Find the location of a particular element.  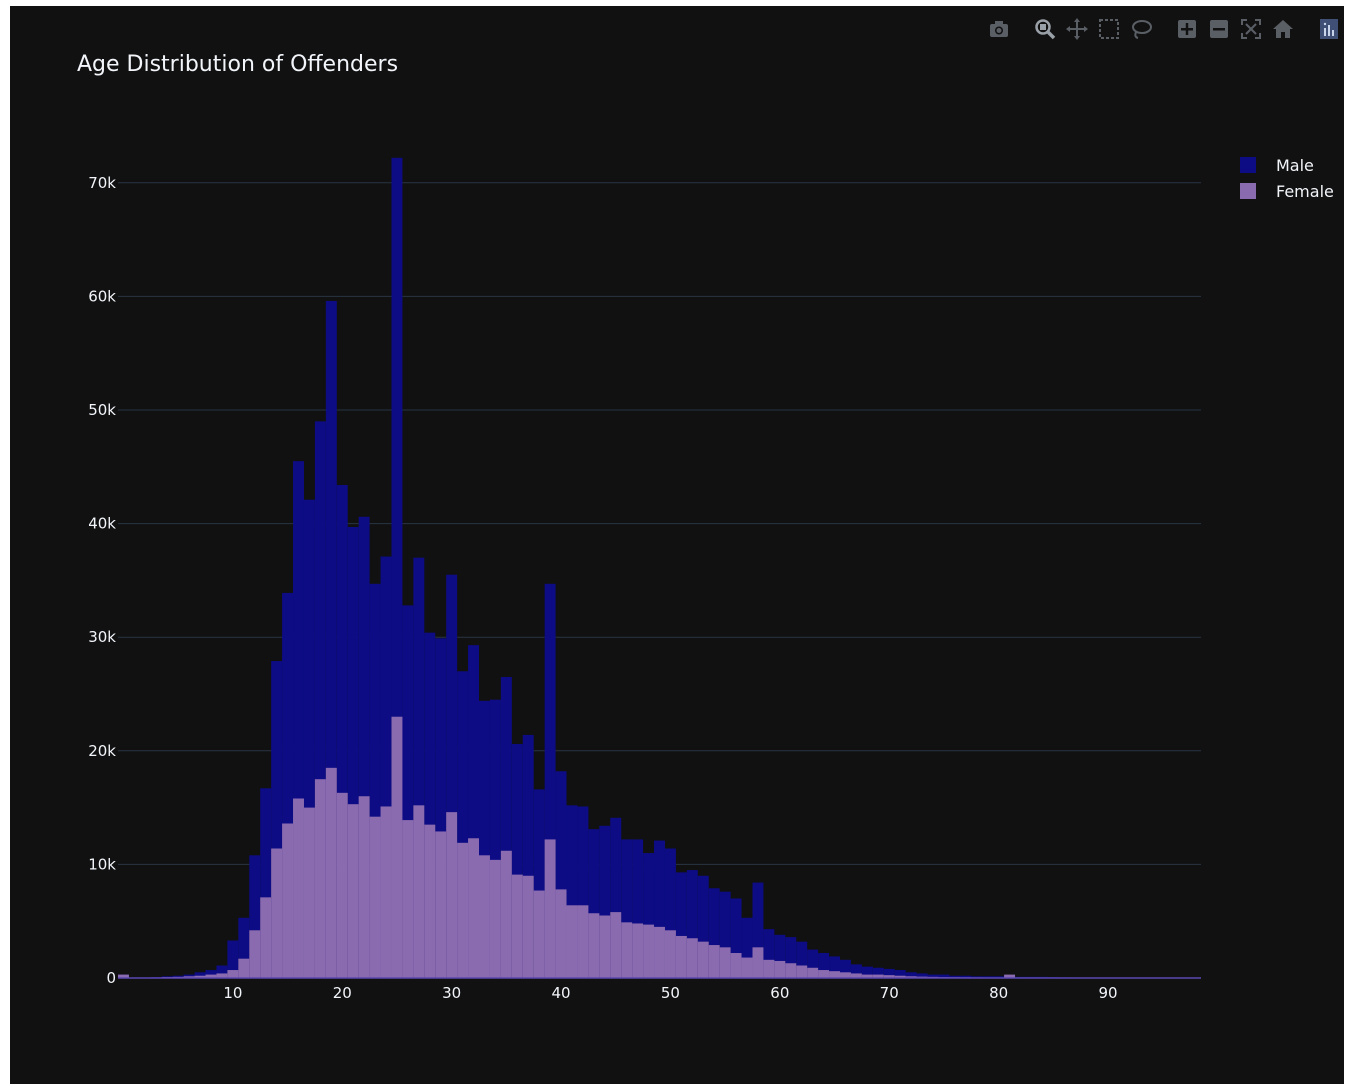

lasso-select-icon is located at coordinates (1141, 29).